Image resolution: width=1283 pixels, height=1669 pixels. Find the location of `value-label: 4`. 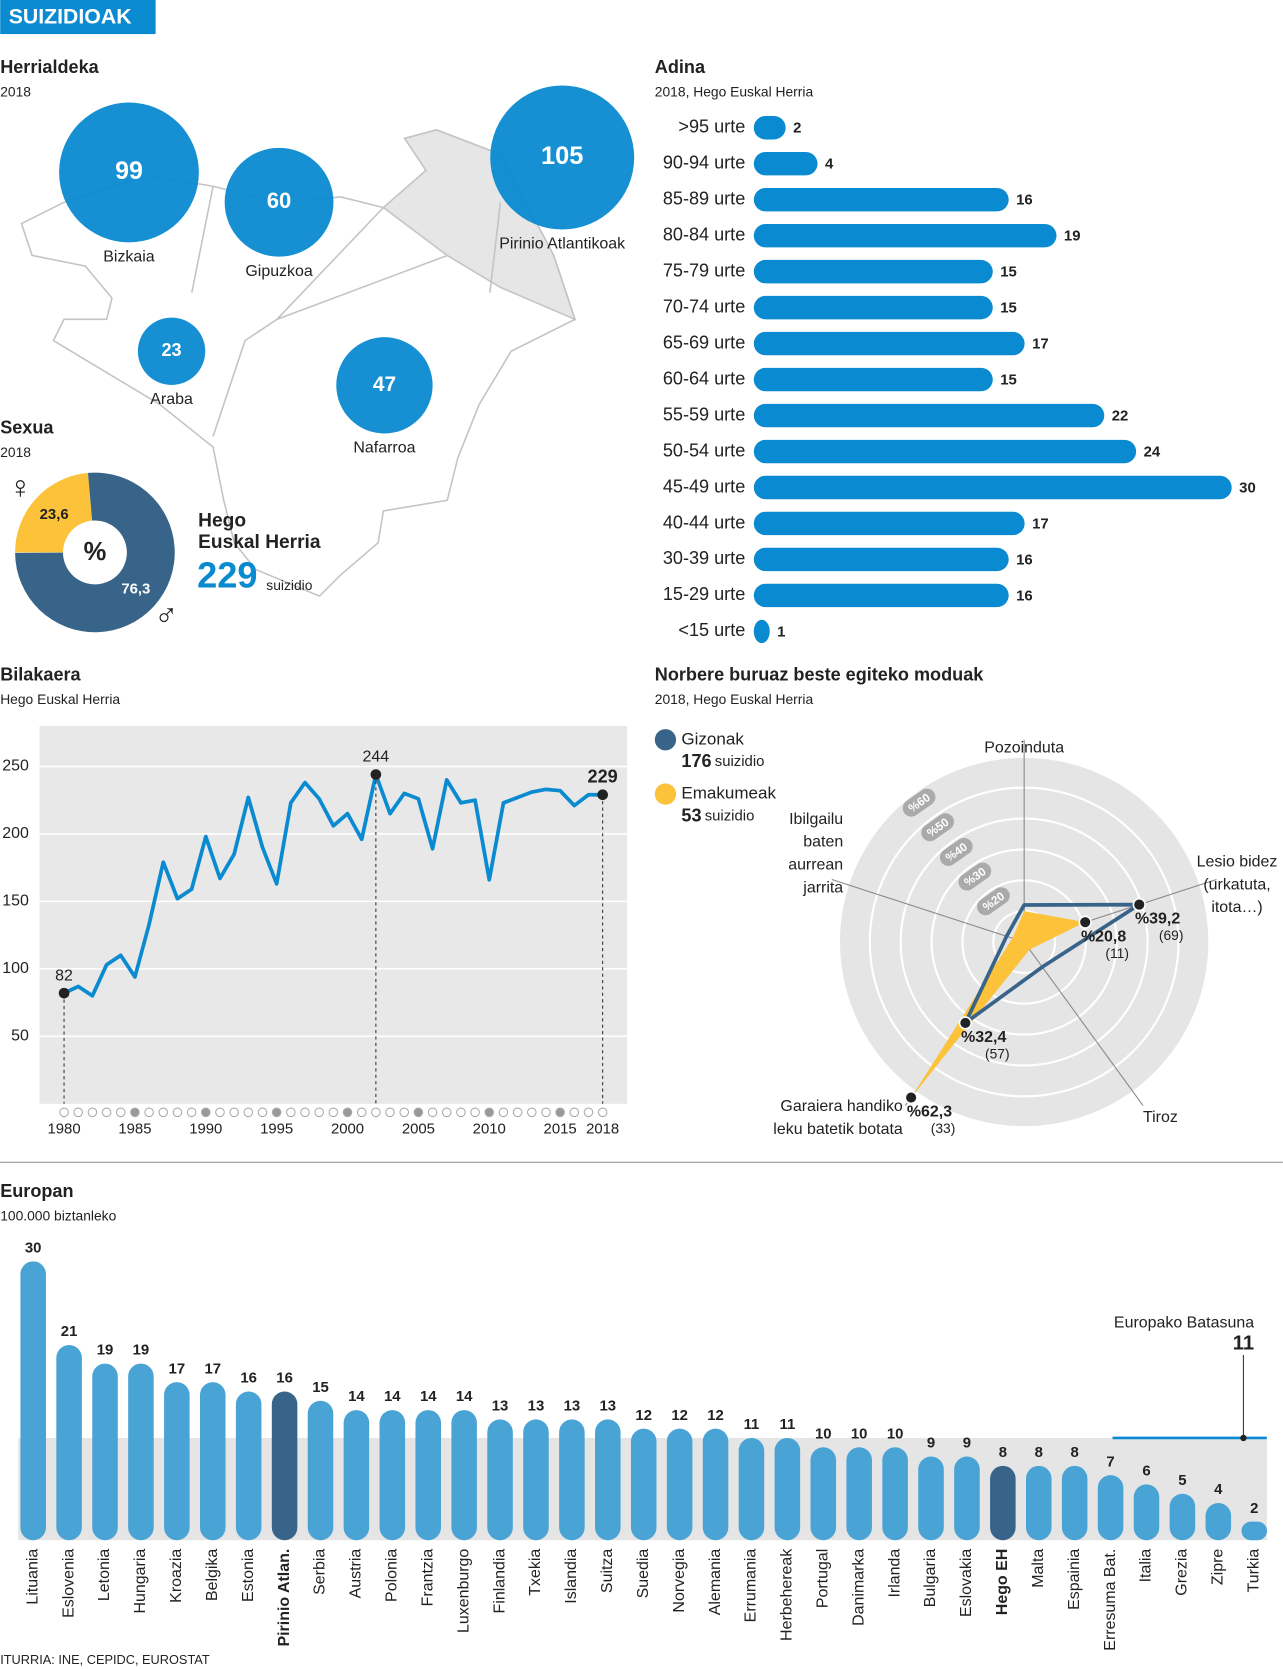

value-label: 4 is located at coordinates (1218, 1490).